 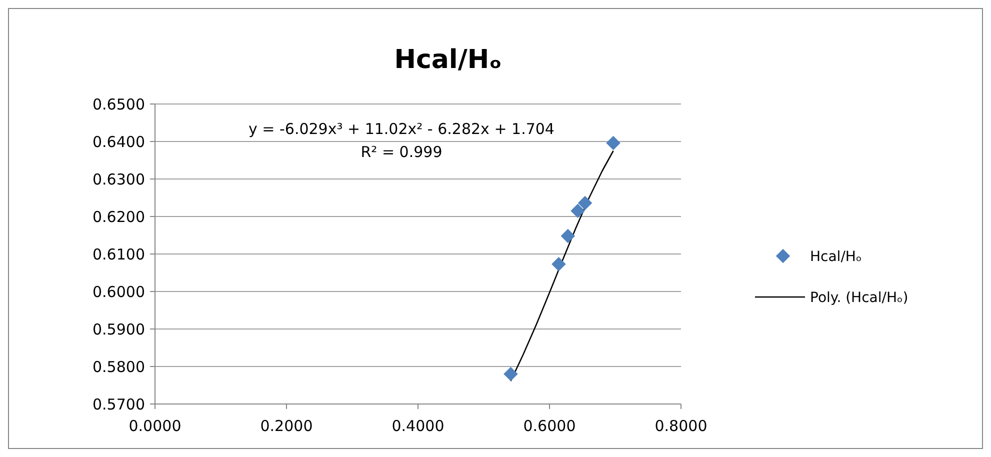 What do you see at coordinates (118, 254) in the screenshot?
I see `y-tick-label: 0.6100` at bounding box center [118, 254].